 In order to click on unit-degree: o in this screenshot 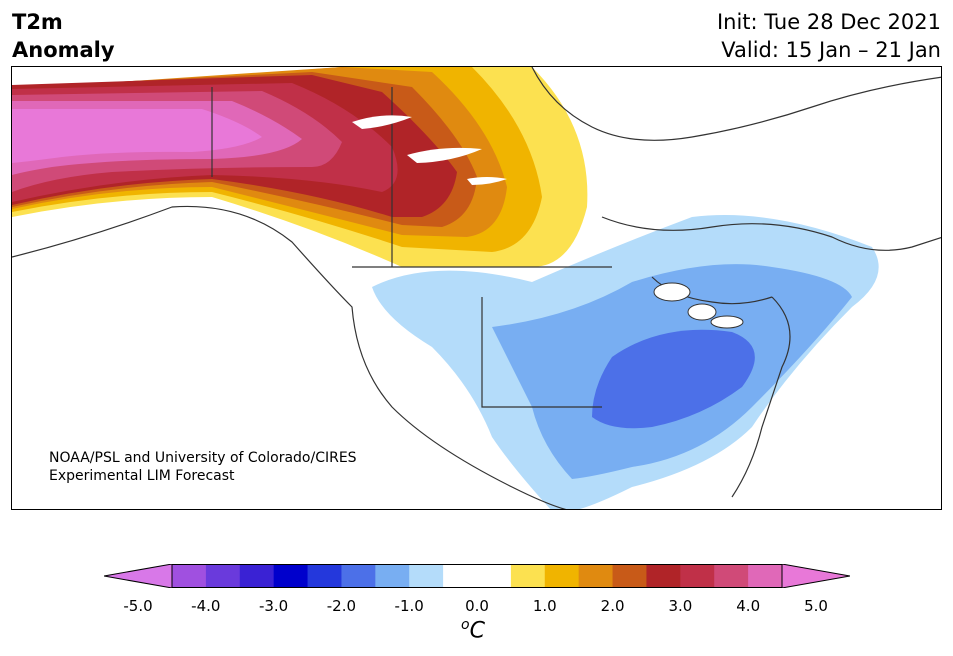, I will do `click(465, 625)`.